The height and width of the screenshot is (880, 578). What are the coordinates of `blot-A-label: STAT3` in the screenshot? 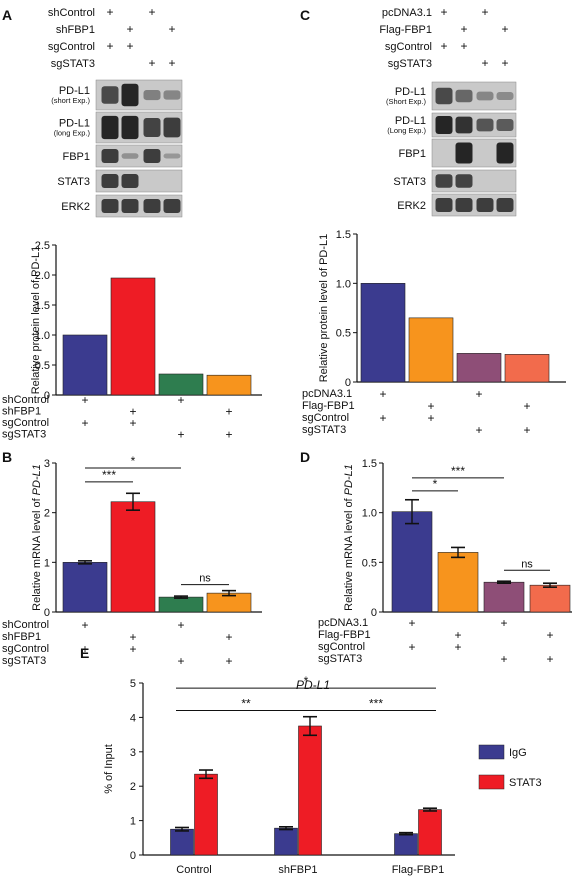 It's located at (73, 182).